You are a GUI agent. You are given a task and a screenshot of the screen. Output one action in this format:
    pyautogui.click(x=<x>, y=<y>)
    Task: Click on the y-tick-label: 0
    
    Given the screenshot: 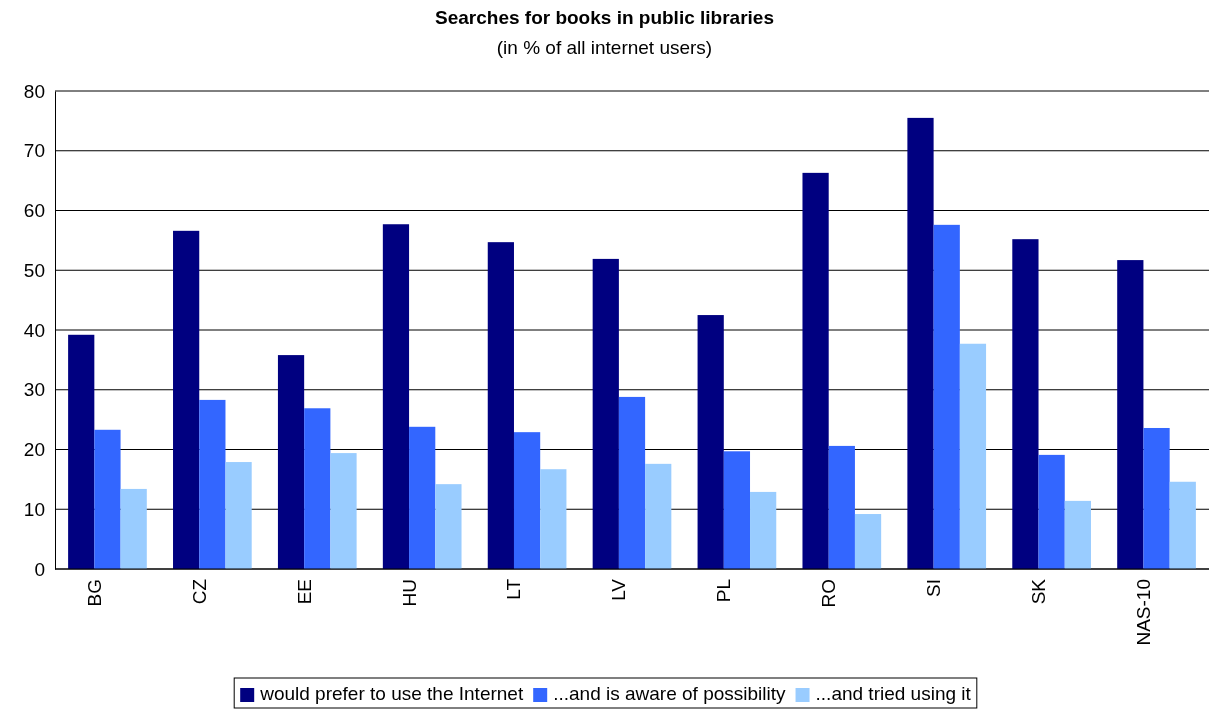 What is the action you would take?
    pyautogui.click(x=39, y=569)
    